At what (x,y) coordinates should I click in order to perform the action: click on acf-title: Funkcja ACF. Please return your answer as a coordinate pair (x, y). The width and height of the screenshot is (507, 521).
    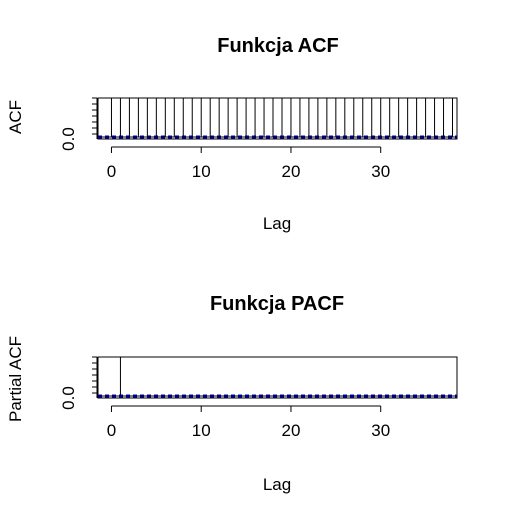
    Looking at the image, I should click on (278, 46).